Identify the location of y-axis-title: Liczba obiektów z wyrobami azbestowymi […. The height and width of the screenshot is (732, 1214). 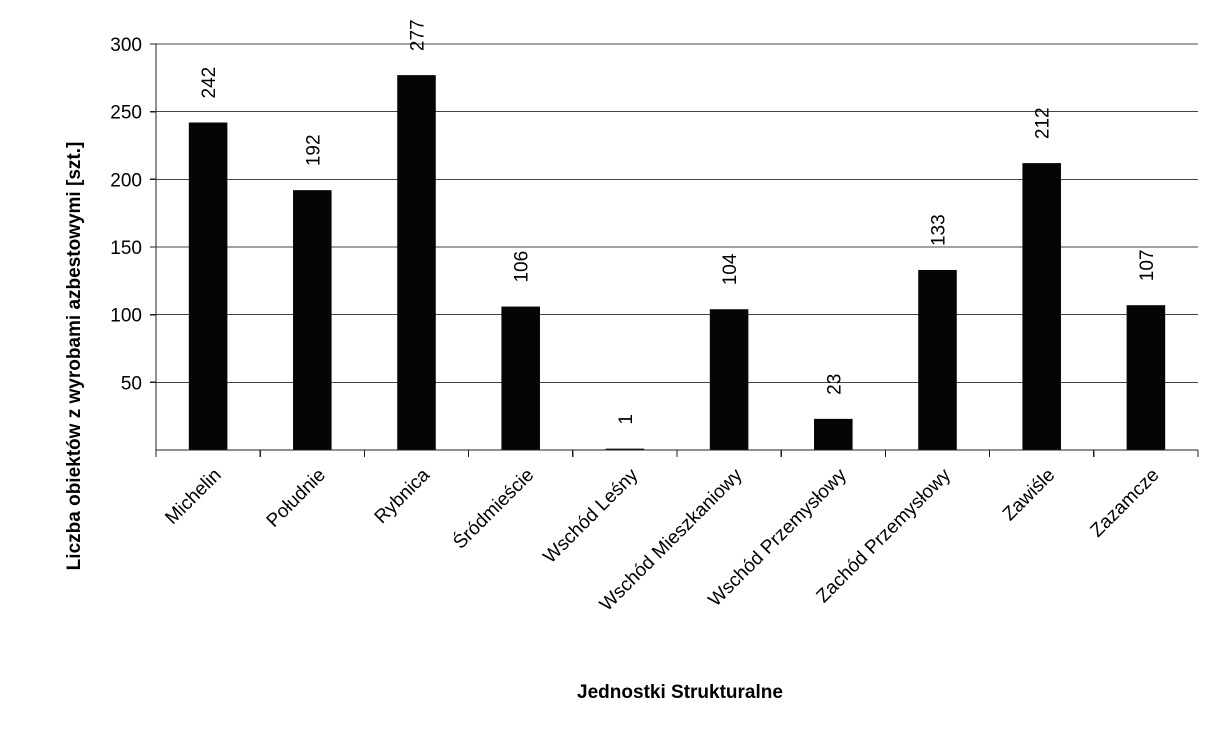
(74, 356).